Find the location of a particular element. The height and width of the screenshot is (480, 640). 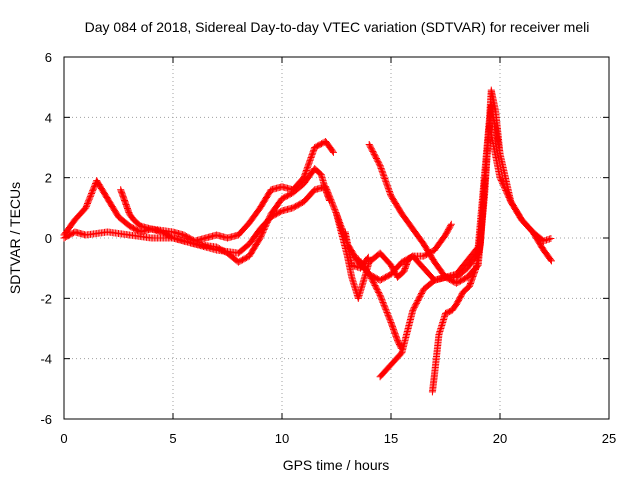

y-tick-label: 4 is located at coordinates (48, 117).